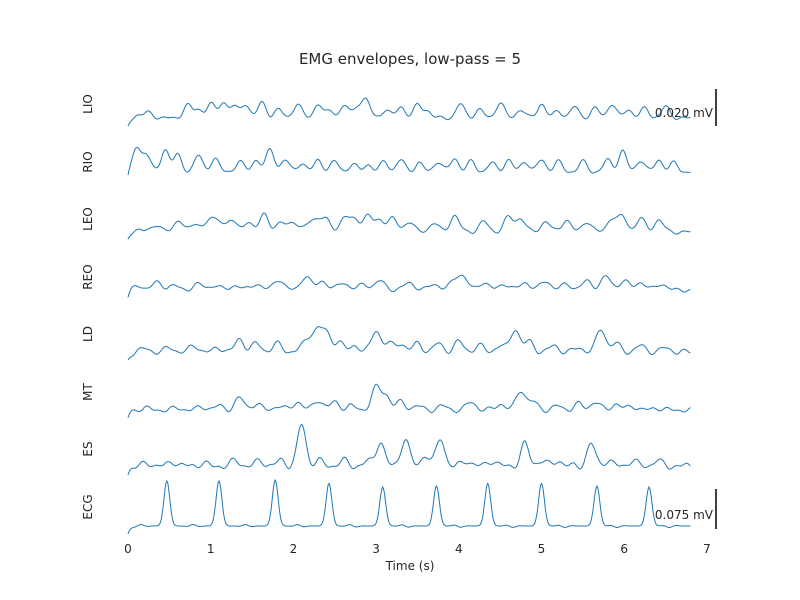 The height and width of the screenshot is (600, 800). I want to click on x-axis-label: Time (s), so click(410, 566).